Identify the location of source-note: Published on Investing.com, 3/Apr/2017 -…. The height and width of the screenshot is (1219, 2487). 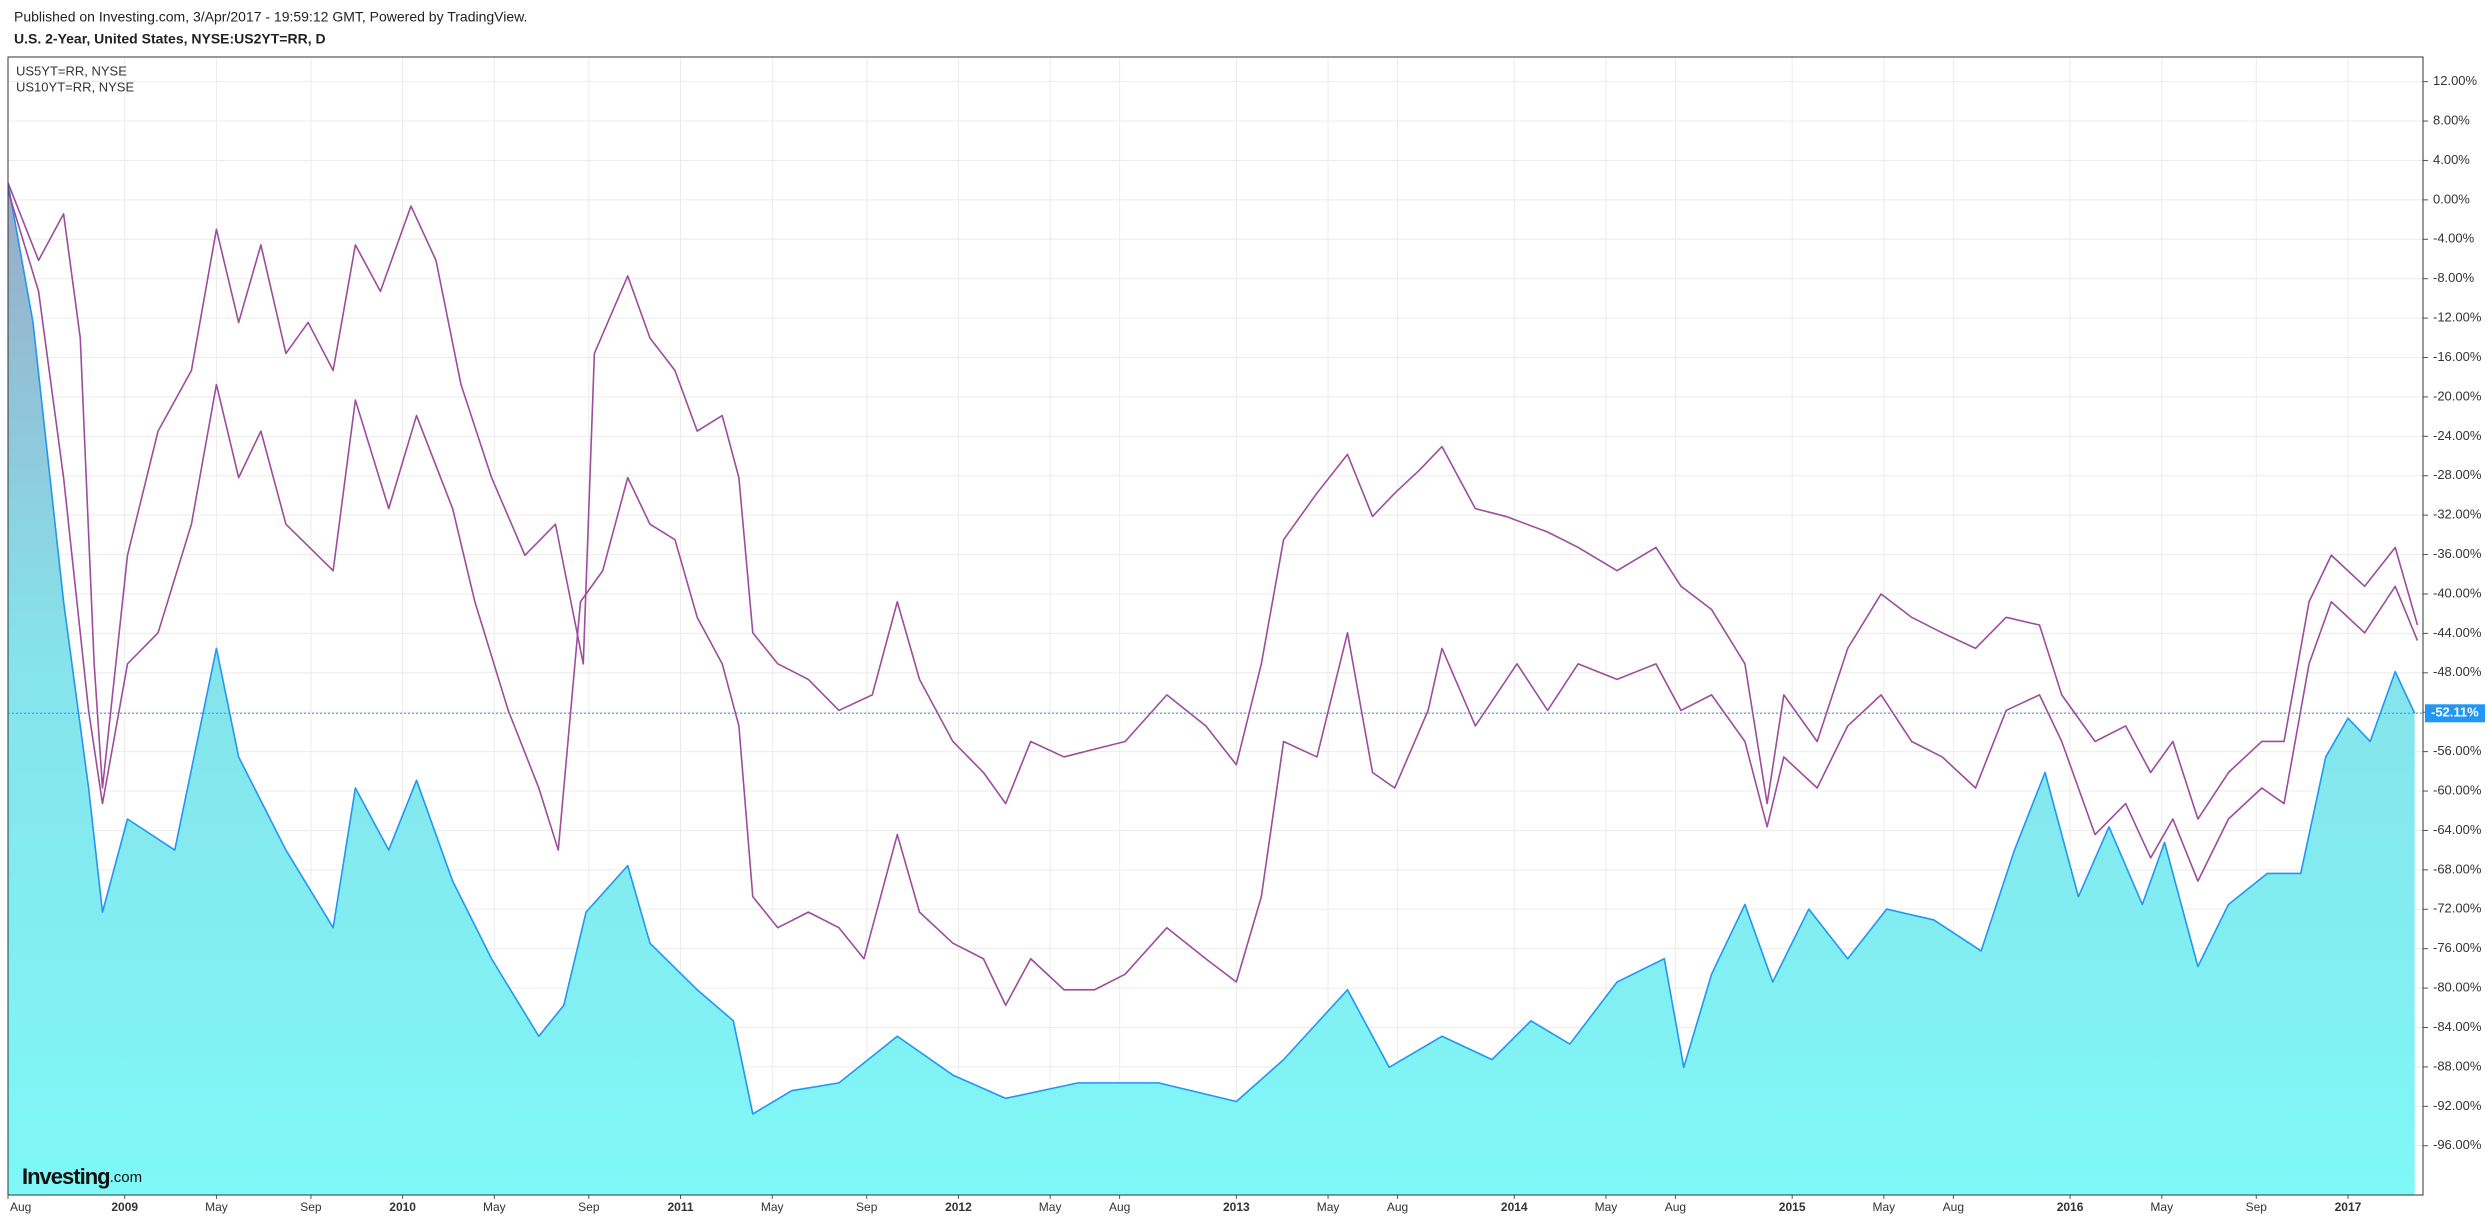
(270, 17).